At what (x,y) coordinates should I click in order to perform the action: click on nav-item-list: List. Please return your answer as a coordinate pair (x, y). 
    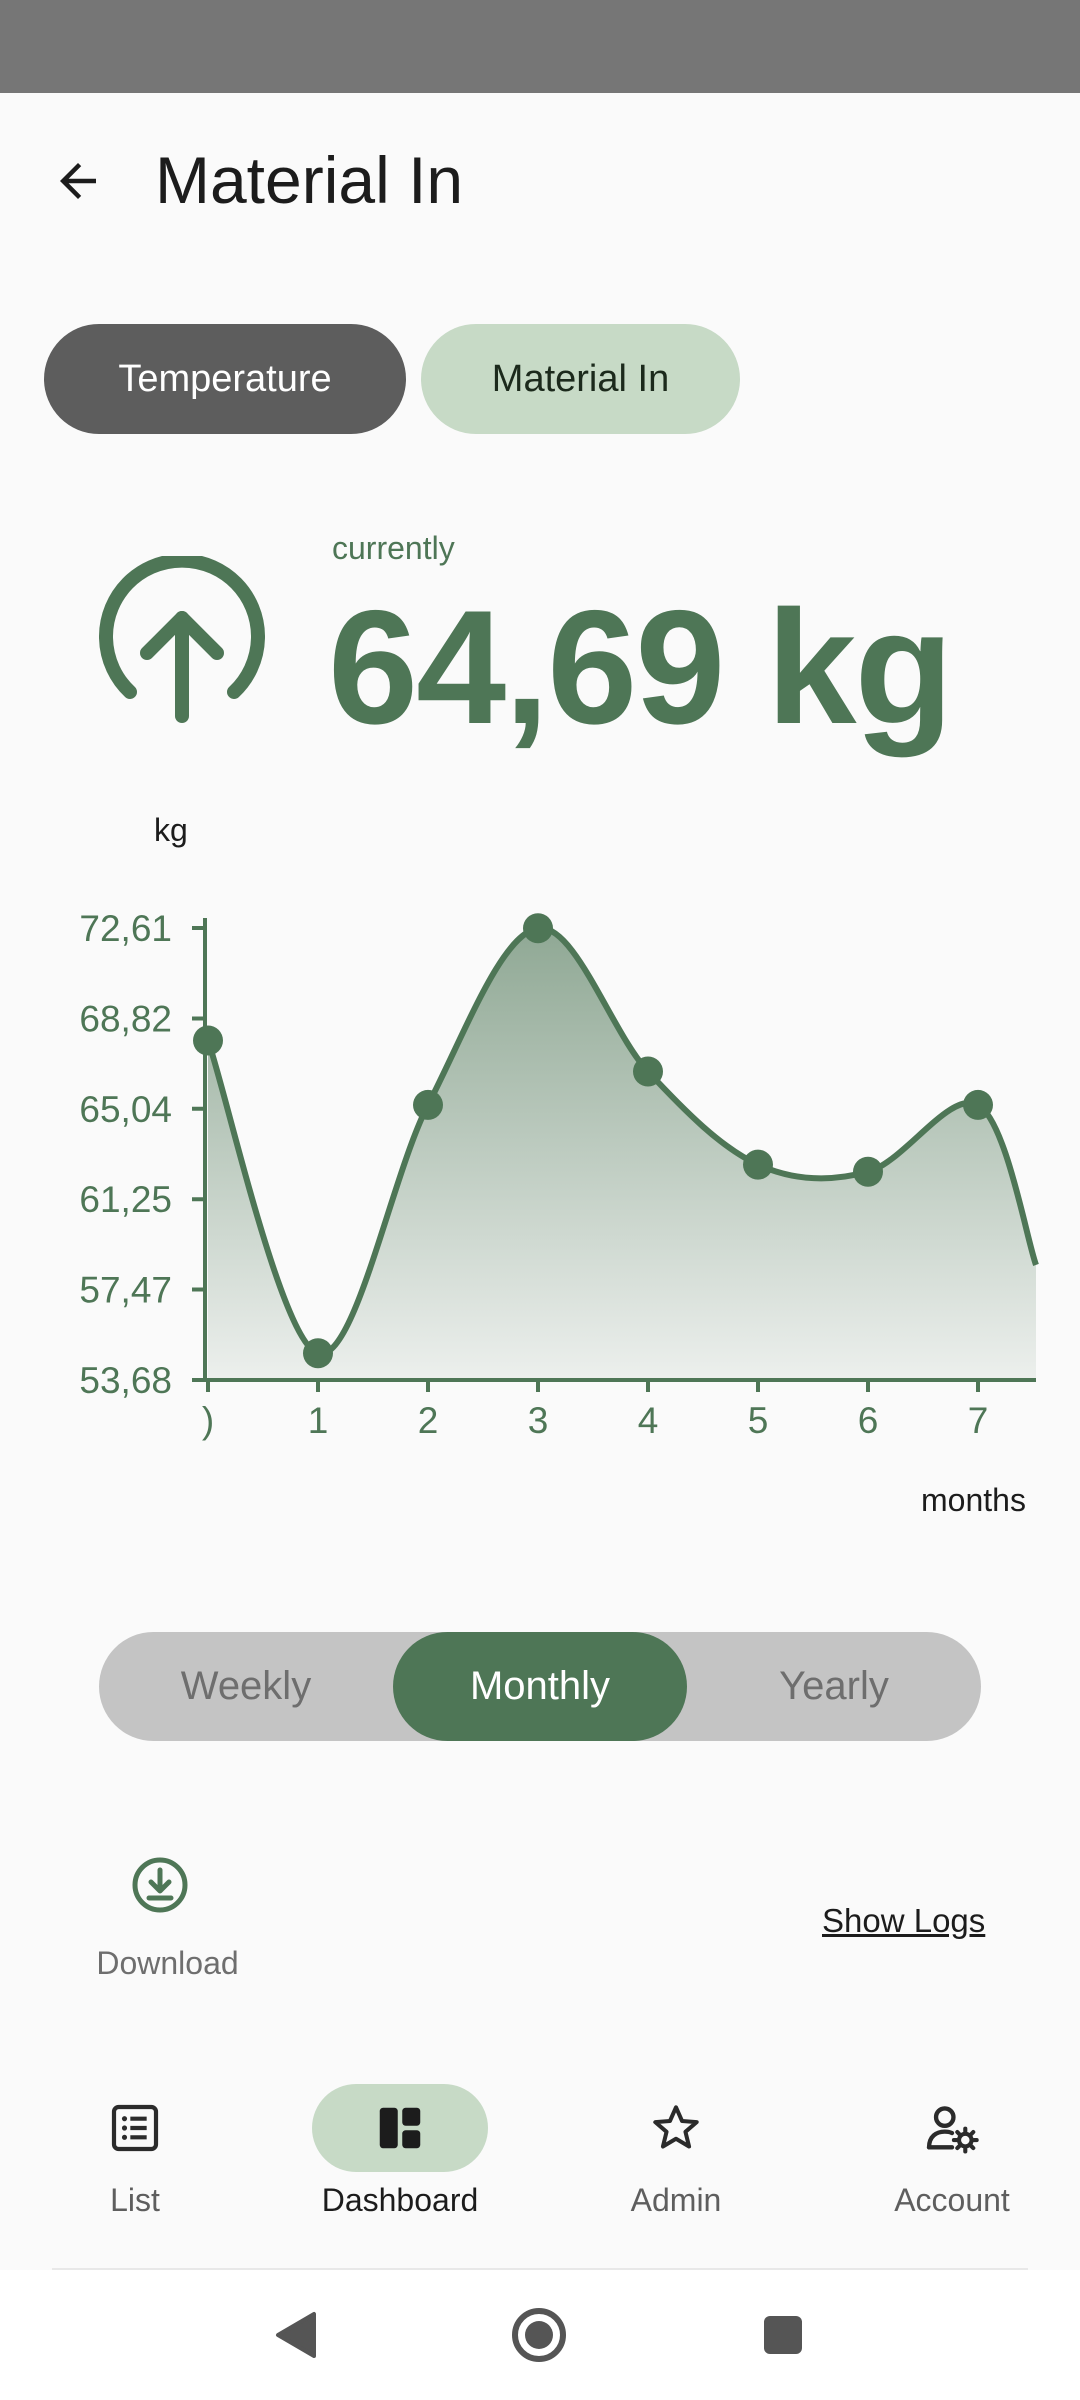
    Looking at the image, I should click on (135, 2164).